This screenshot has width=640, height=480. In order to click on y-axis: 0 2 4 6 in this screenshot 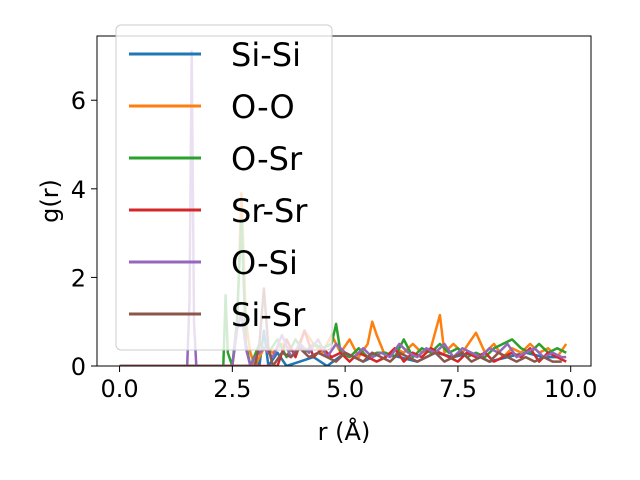, I will do `click(84, 234)`.